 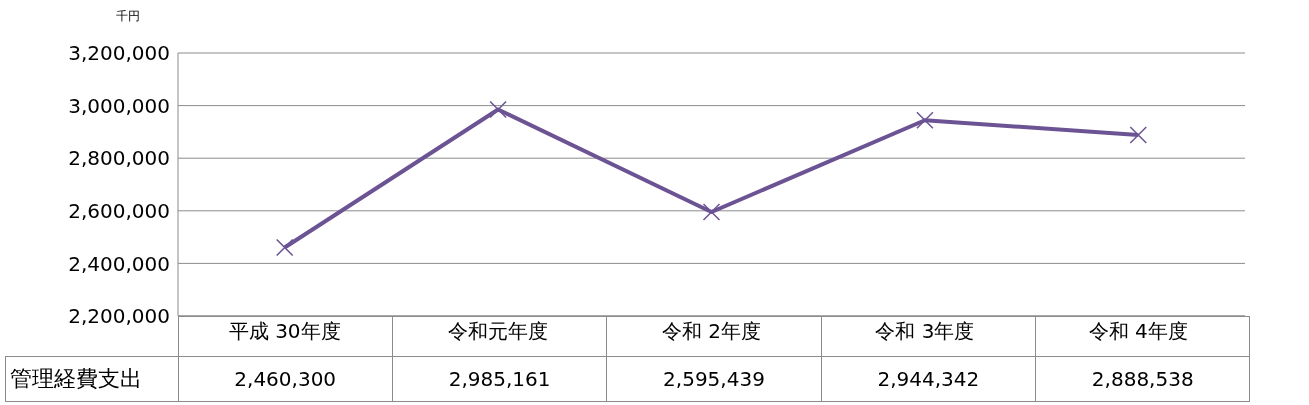 What do you see at coordinates (285, 379) in the screenshot?
I see `data-label: 2,460,300` at bounding box center [285, 379].